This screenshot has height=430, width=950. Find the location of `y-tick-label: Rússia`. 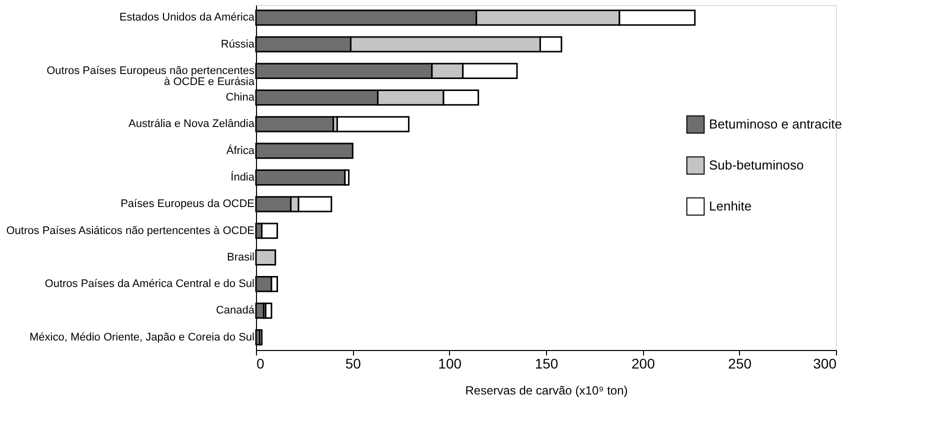

y-tick-label: Rússia is located at coordinates (238, 44).